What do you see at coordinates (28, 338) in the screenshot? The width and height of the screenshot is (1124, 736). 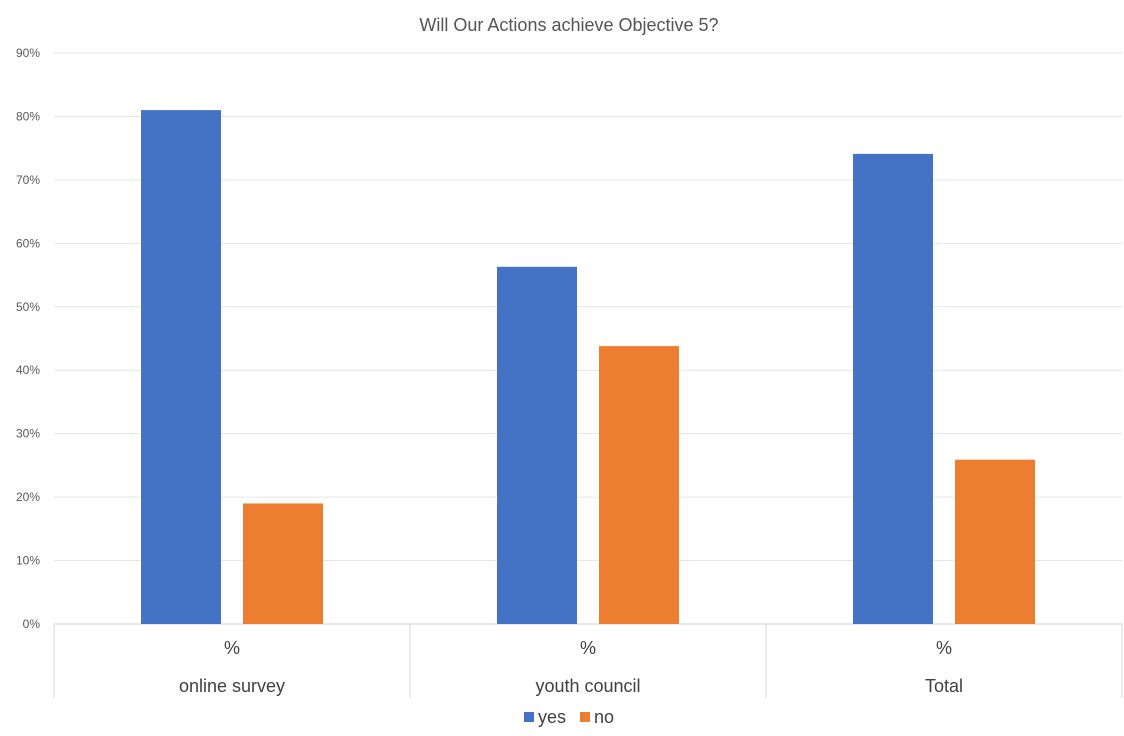 I see `y-axis: 0% 10% 20% 30% 40% 50% 60% 70% 80% 90%` at bounding box center [28, 338].